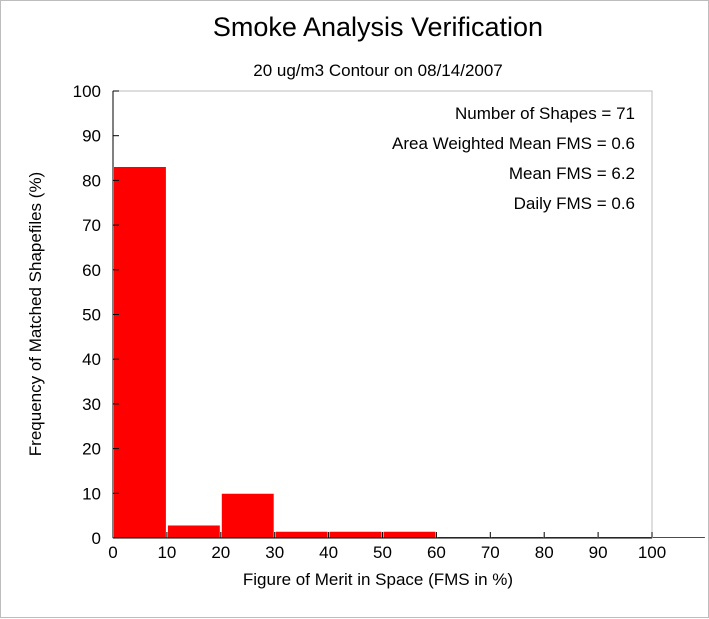  What do you see at coordinates (91, 270) in the screenshot?
I see `y-tick-label: 60` at bounding box center [91, 270].